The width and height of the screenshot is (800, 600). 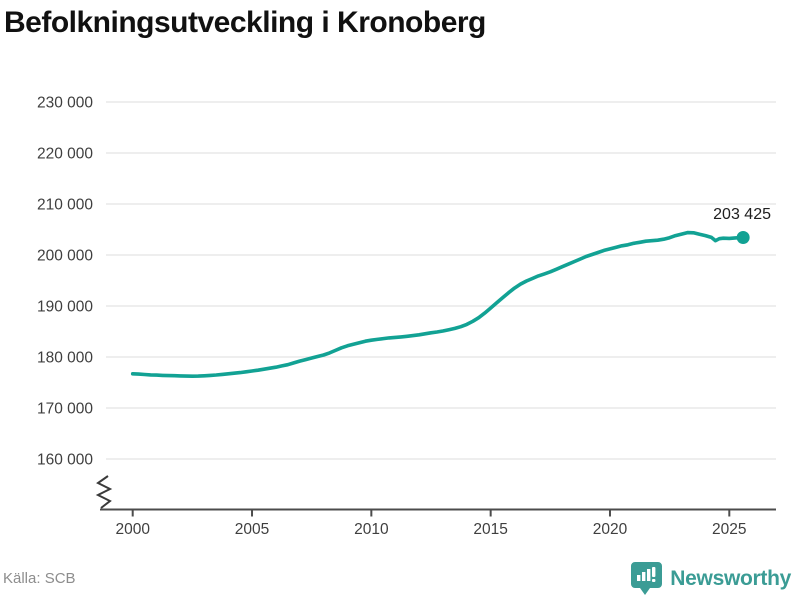 I want to click on x-tick-label: 2010, so click(x=371, y=529).